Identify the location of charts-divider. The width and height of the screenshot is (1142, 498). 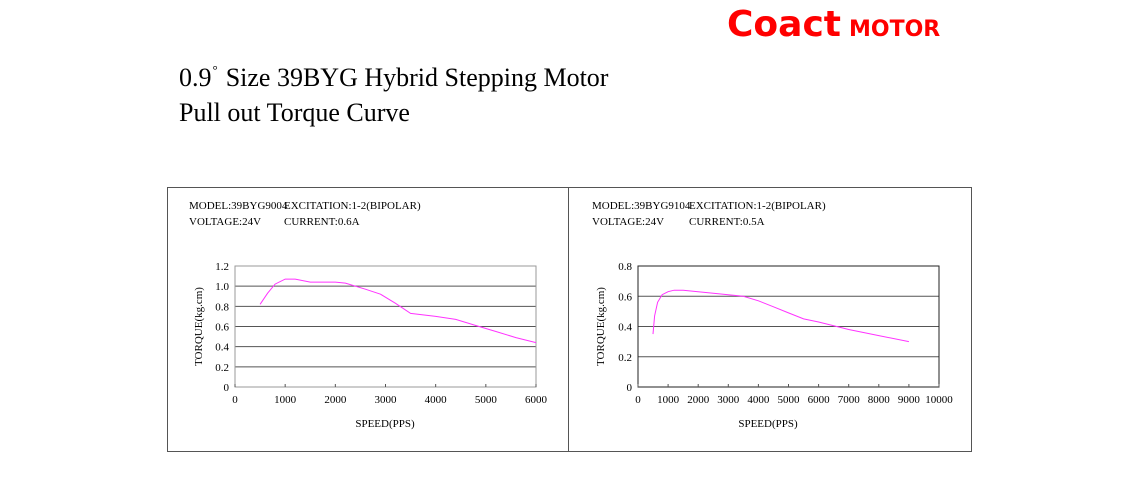
(568, 319).